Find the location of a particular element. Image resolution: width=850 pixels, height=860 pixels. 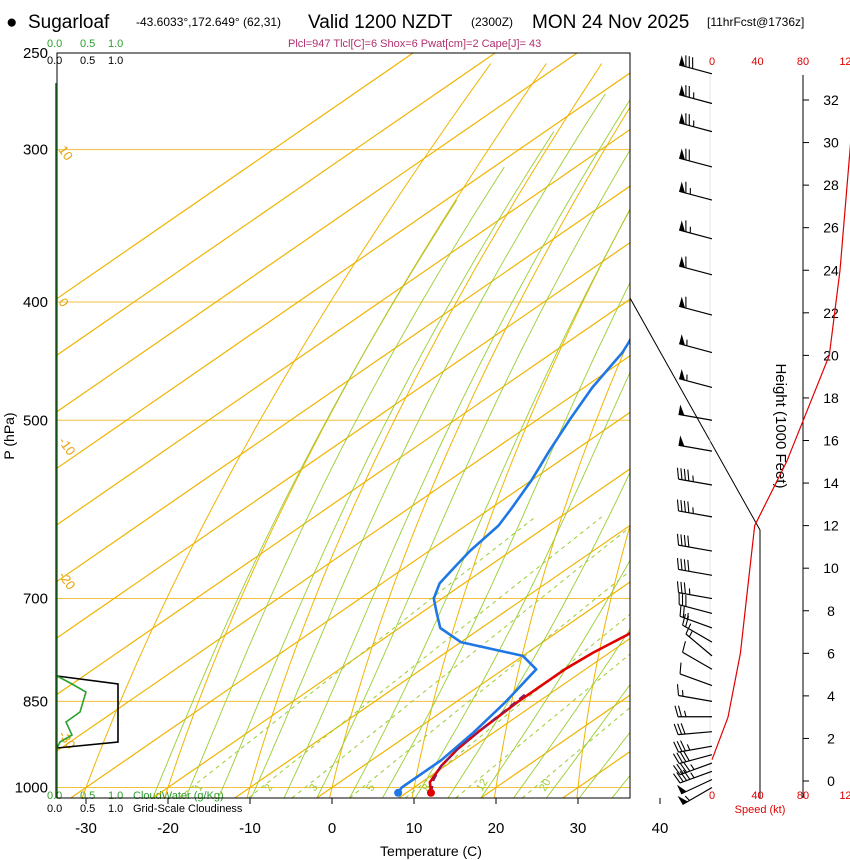

x-tick-label: 20 is located at coordinates (496, 828).